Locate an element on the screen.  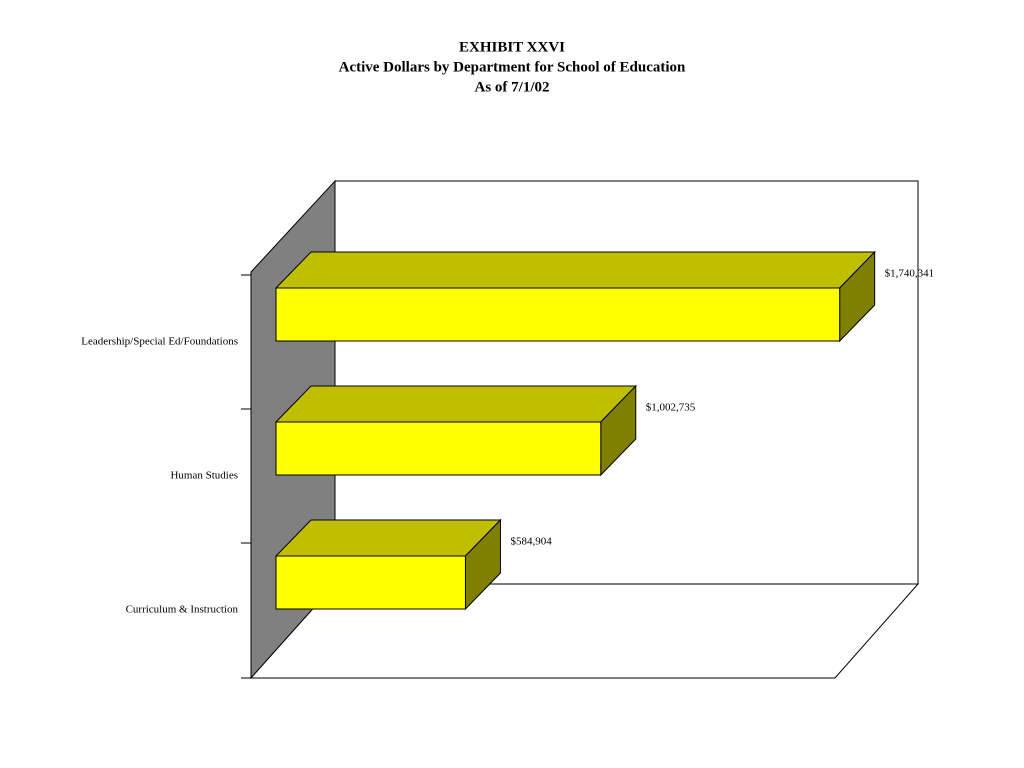
category-label: Curriculum & Instruction is located at coordinates (182, 610).